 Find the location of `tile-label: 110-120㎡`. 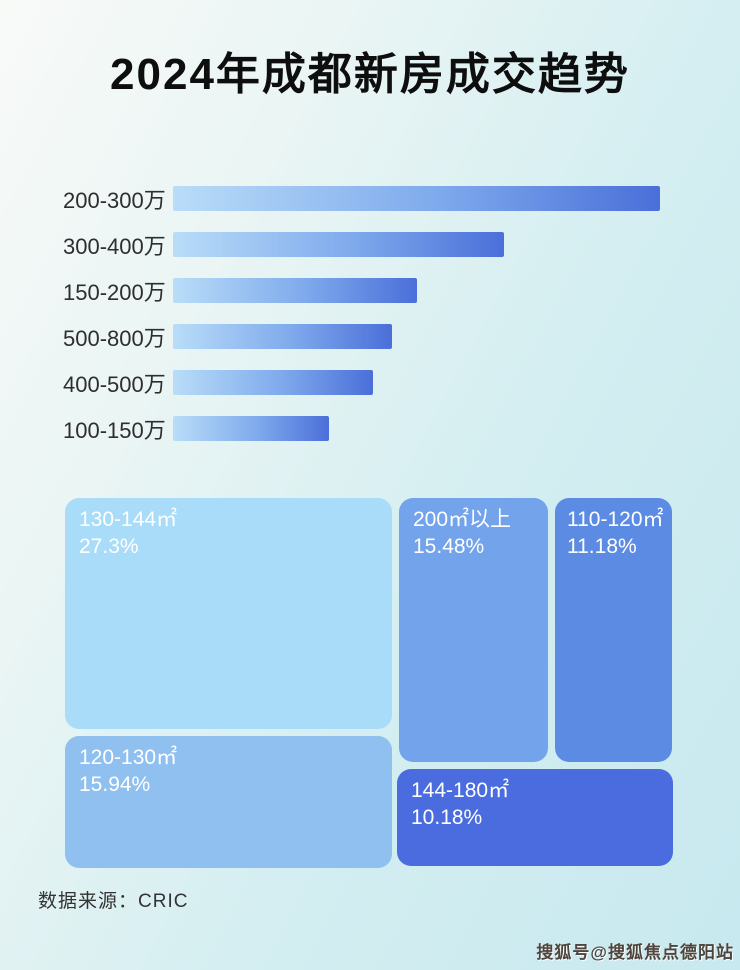

tile-label: 110-120㎡ is located at coordinates (615, 519).